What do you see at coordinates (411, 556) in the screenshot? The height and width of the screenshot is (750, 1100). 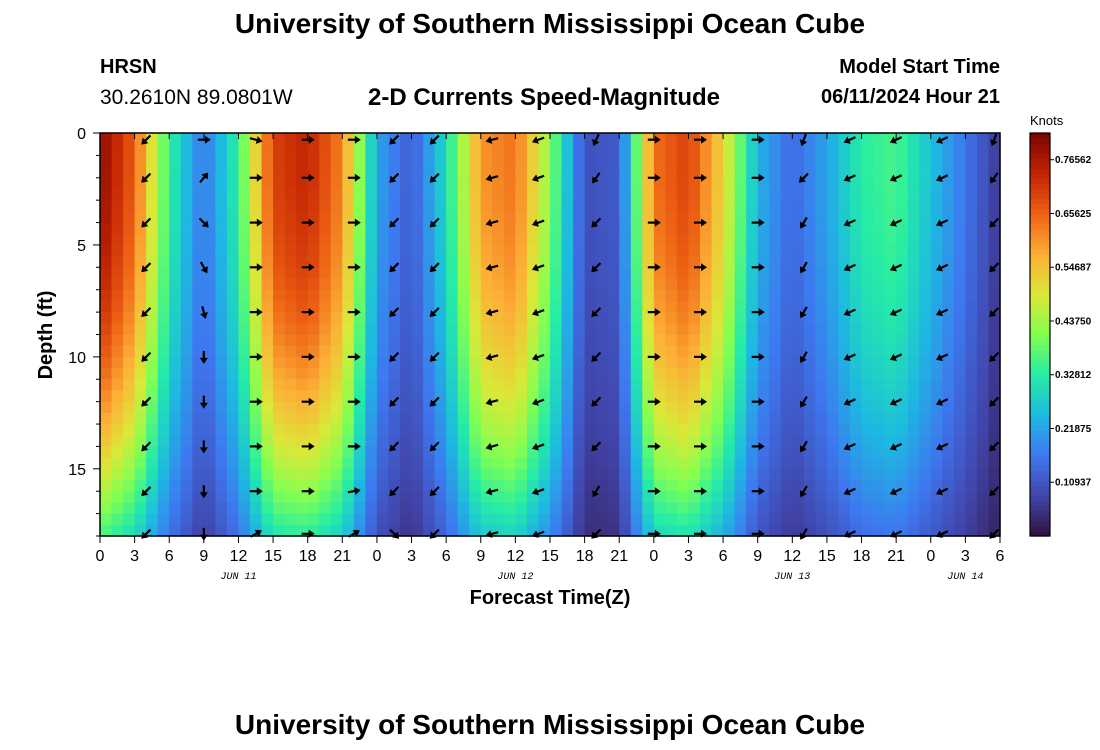 I see `x-tick-label: 3` at bounding box center [411, 556].